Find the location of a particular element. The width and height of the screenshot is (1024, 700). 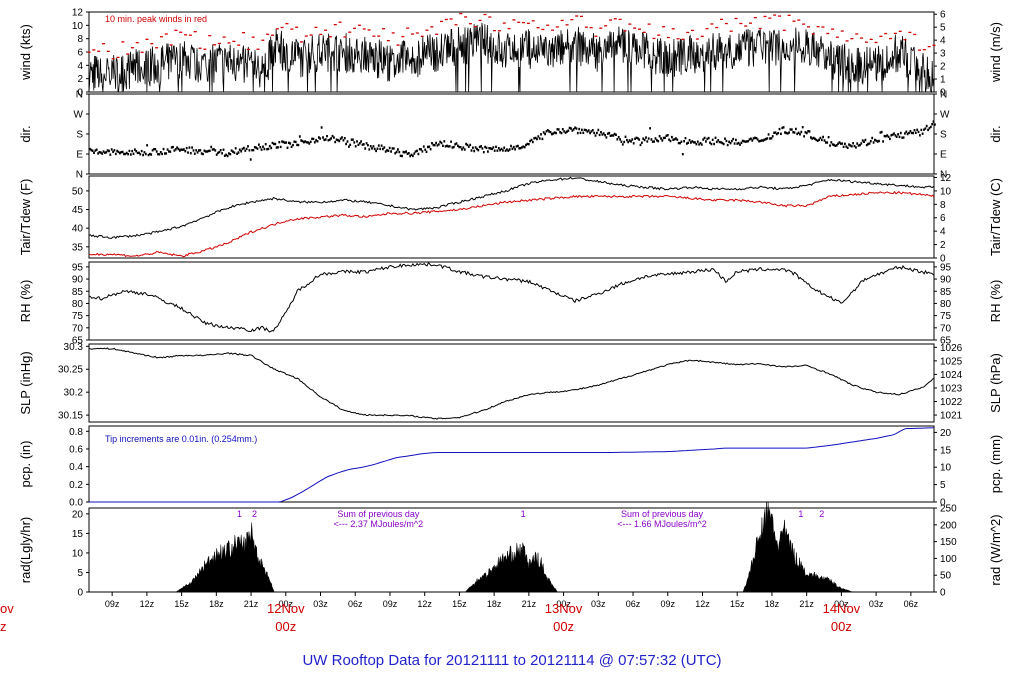

right-tick-label: 80 is located at coordinates (946, 304).